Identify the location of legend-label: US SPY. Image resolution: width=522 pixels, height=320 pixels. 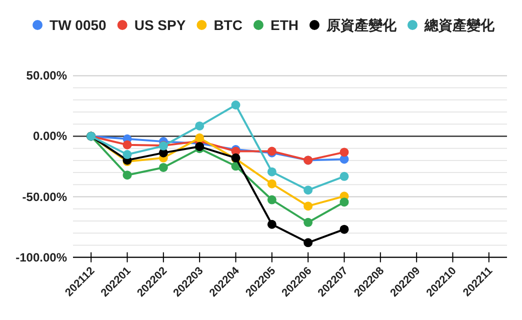
(160, 25).